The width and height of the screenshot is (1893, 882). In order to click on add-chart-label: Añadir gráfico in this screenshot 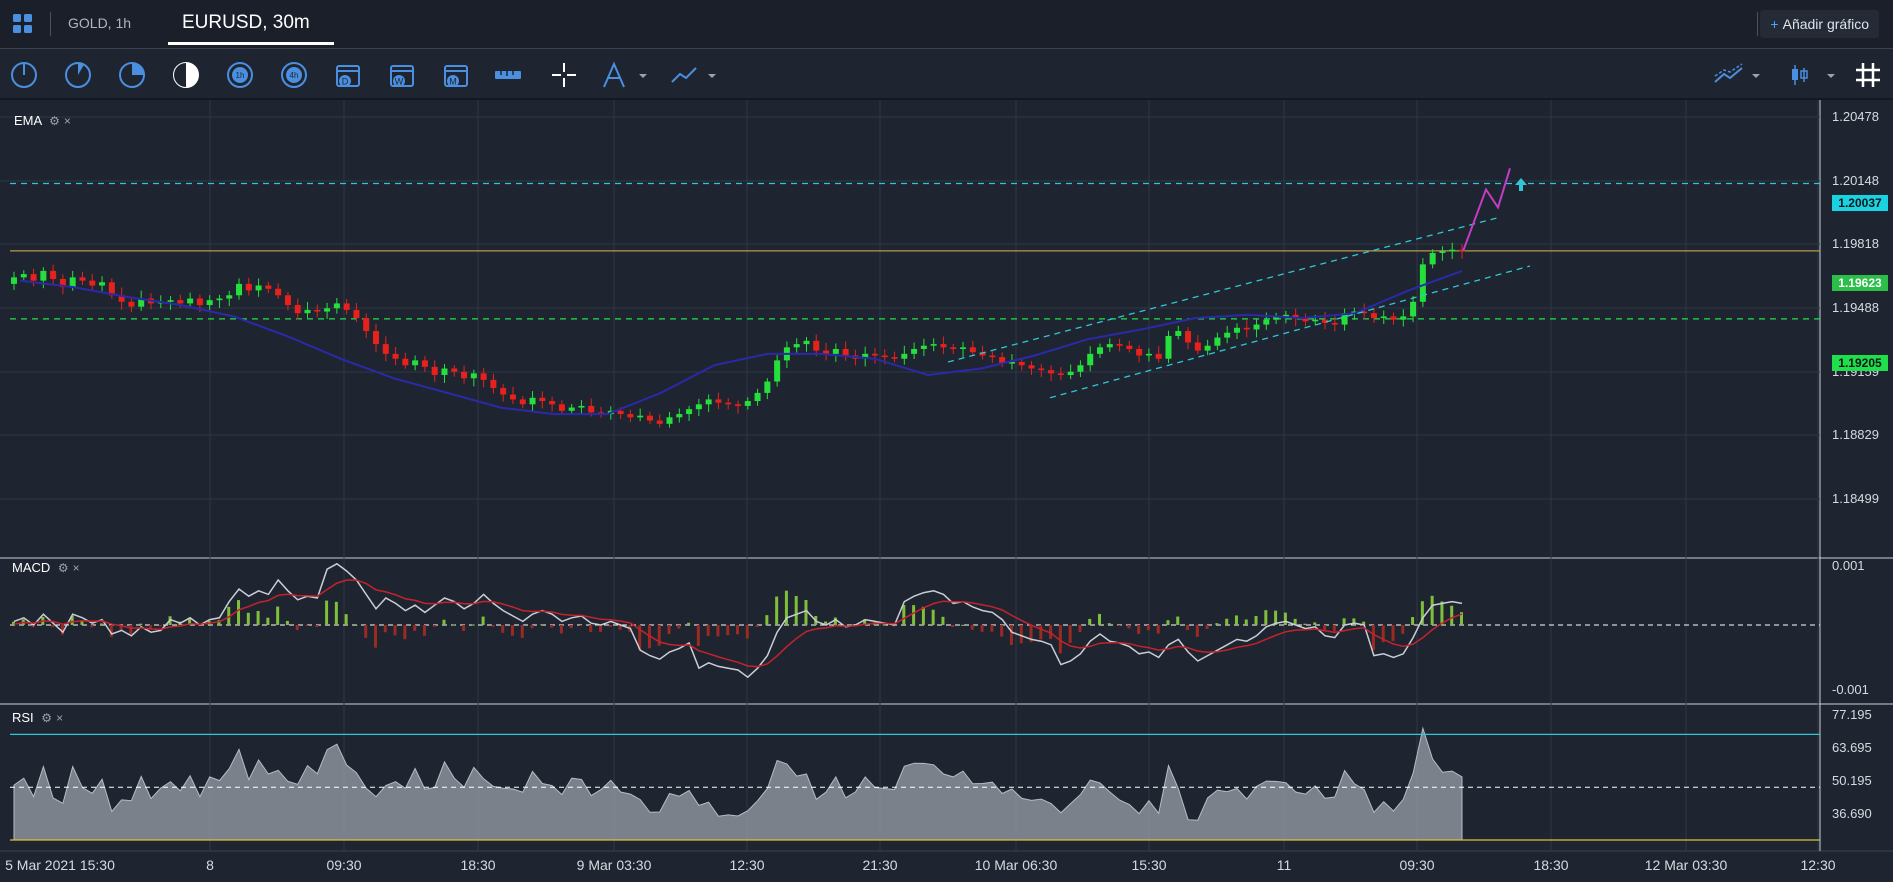, I will do `click(1825, 24)`.